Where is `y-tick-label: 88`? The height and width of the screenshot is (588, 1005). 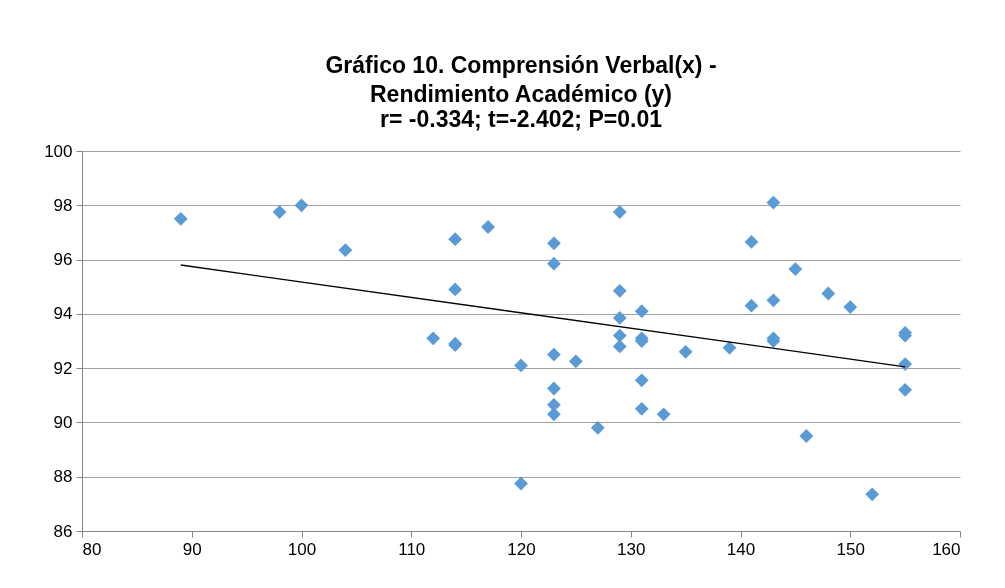 y-tick-label: 88 is located at coordinates (63, 477).